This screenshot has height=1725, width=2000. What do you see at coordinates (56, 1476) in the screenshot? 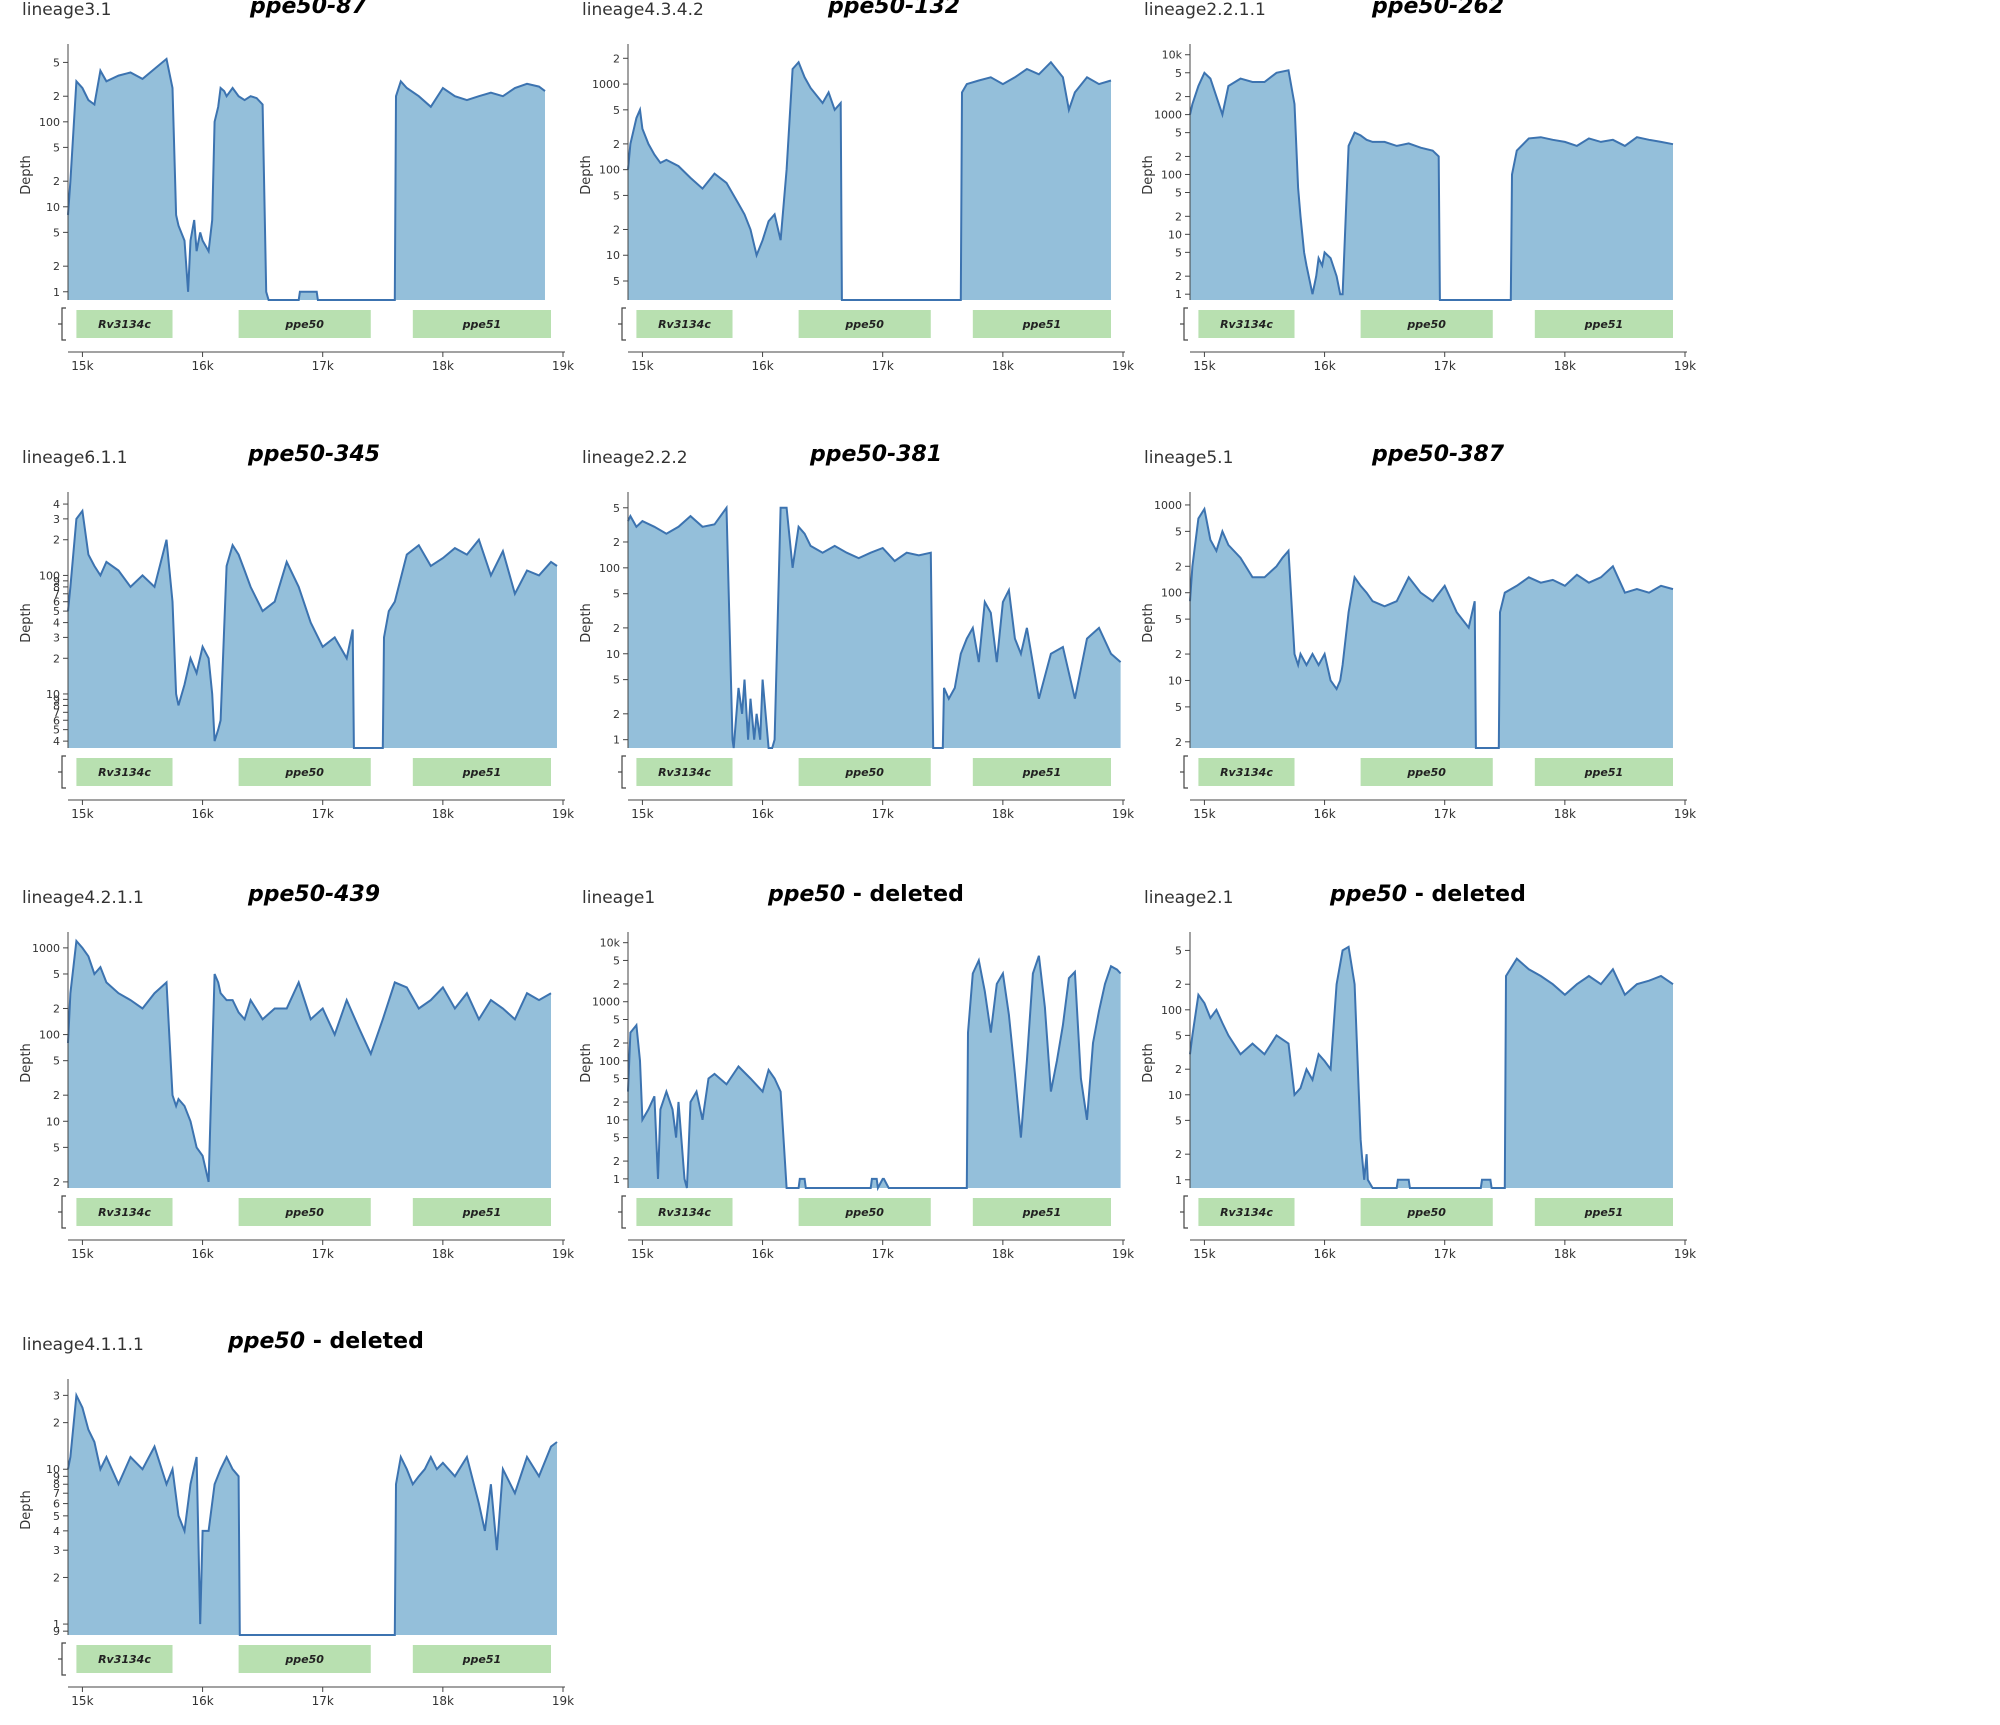
I see `y-tick-label: 9` at bounding box center [56, 1476].